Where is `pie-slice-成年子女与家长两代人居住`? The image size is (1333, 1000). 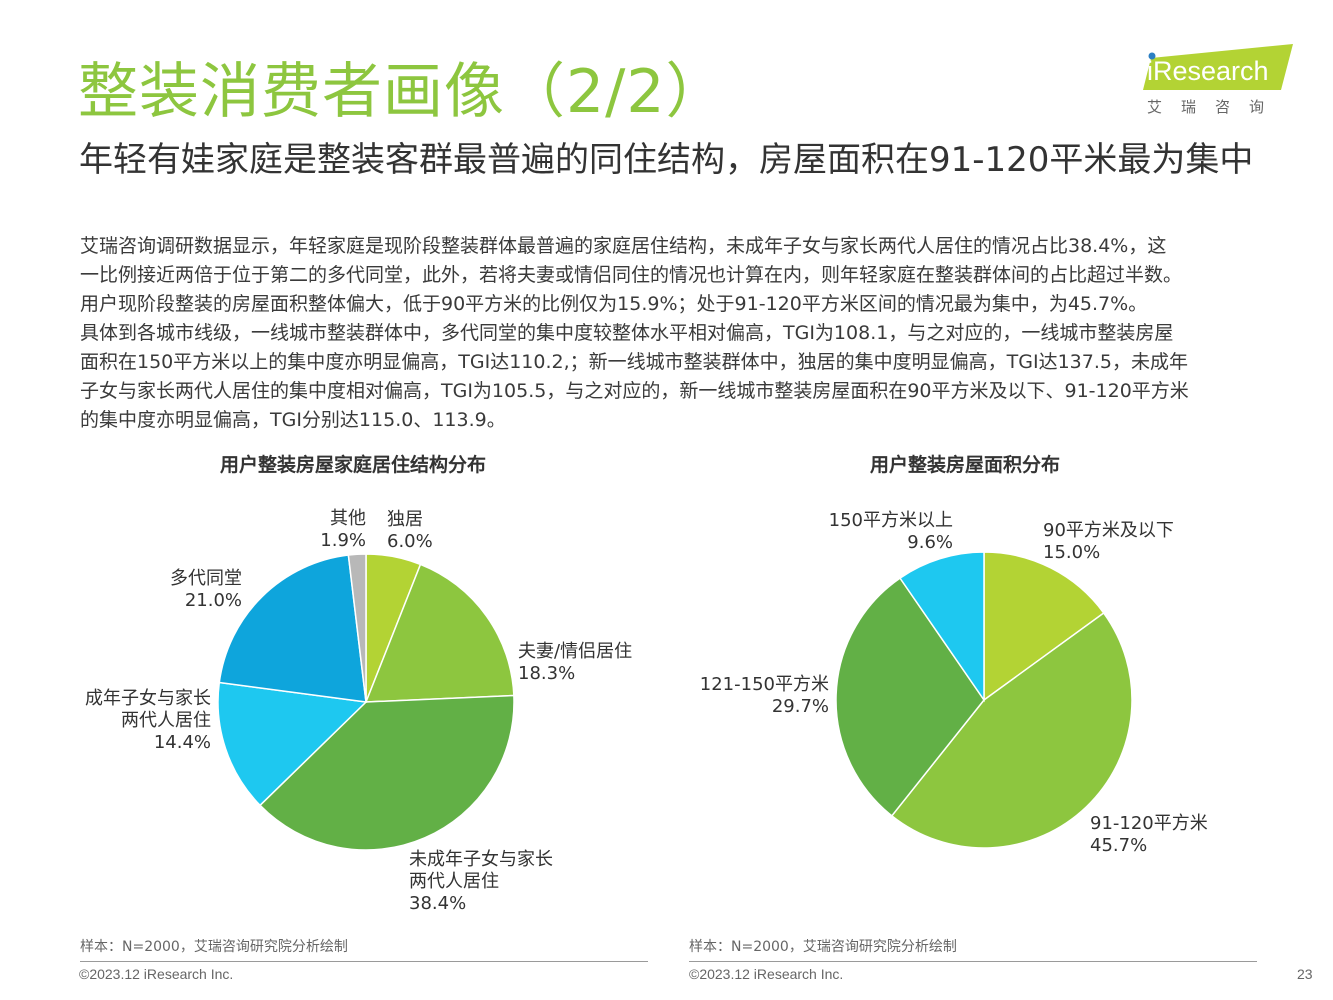
pie-slice-成年子女与家长两代人居住 is located at coordinates (292, 744).